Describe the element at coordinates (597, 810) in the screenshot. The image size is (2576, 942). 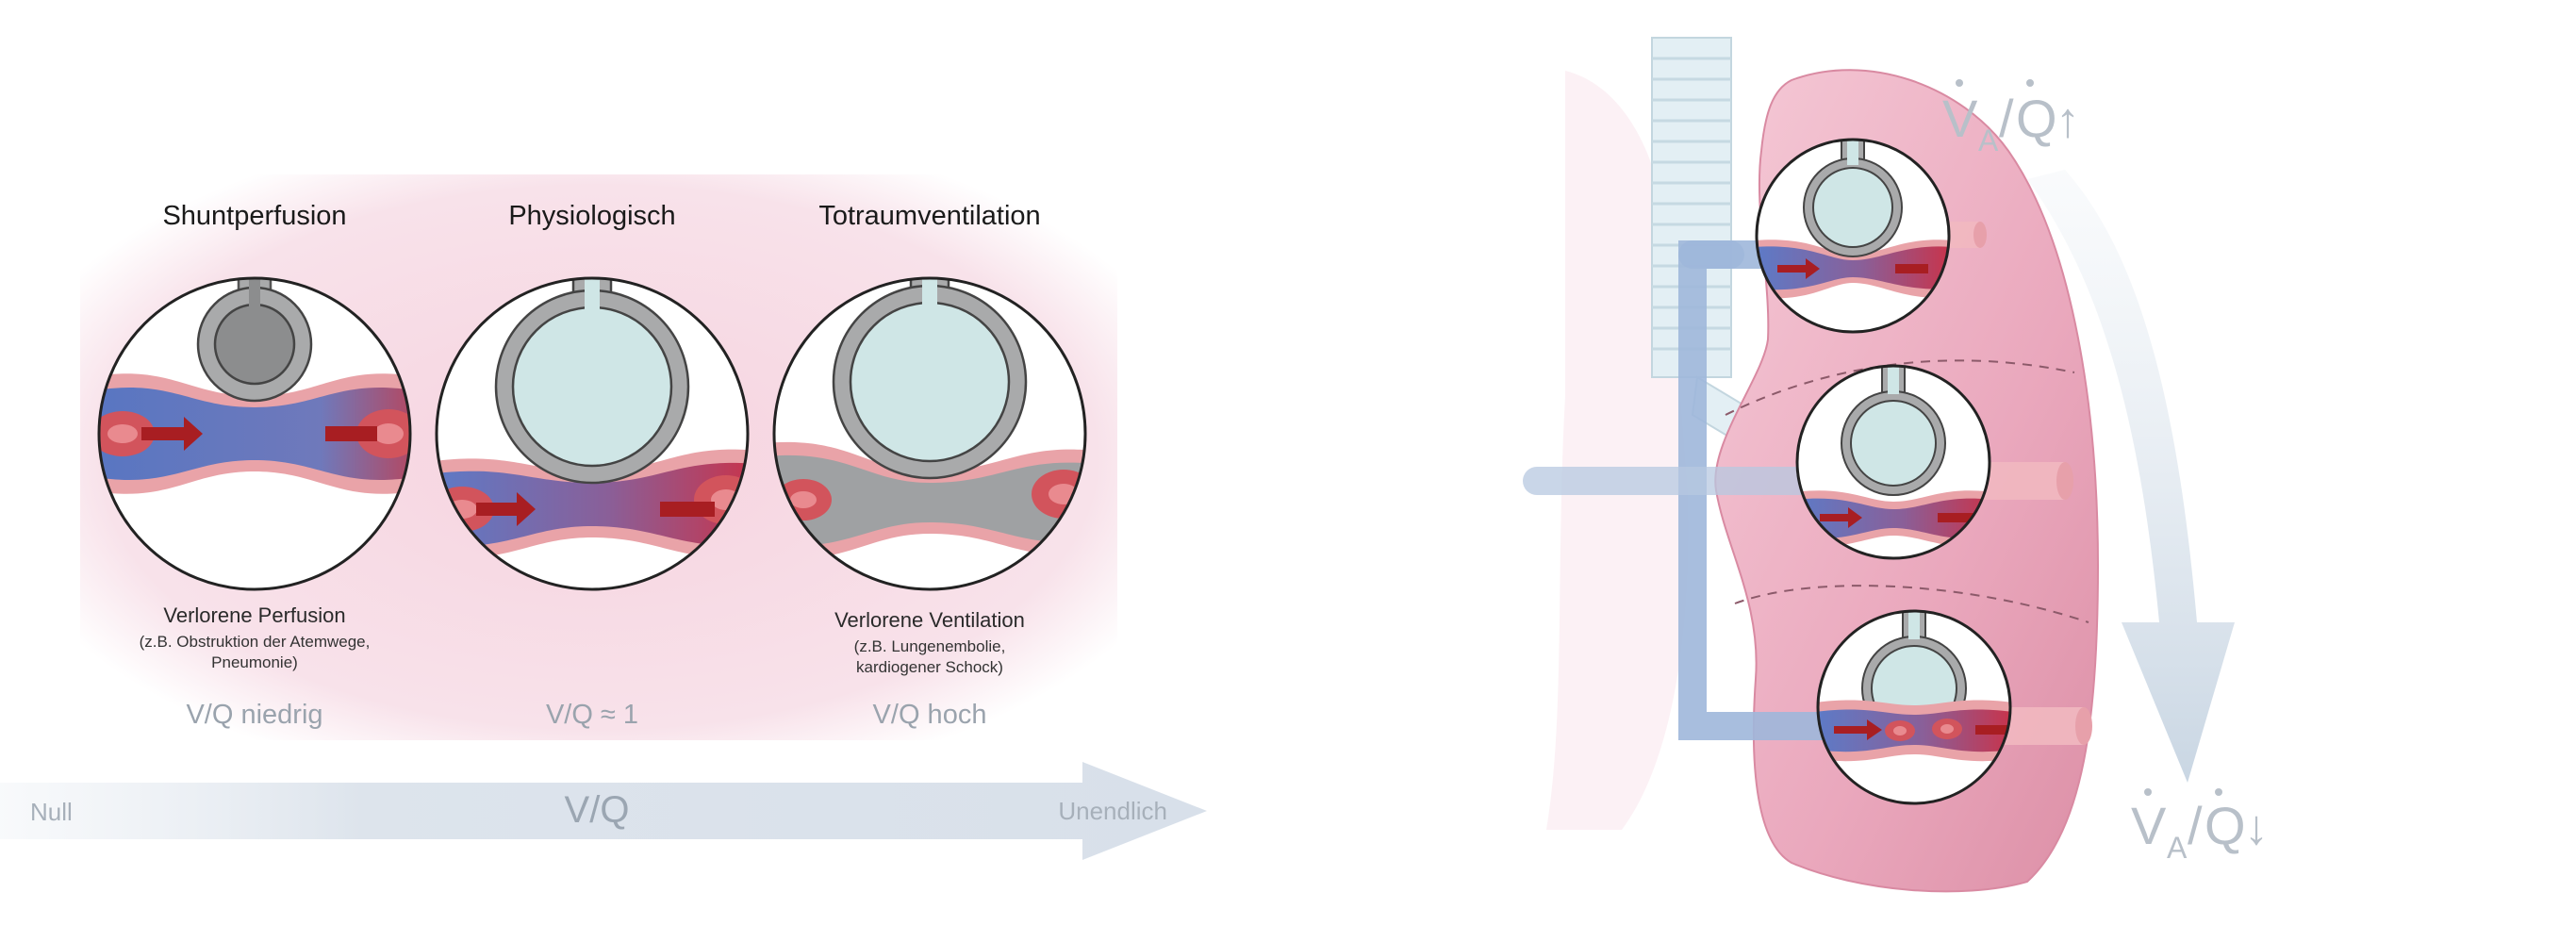
I see `scale-vq-label: V/Q` at that location.